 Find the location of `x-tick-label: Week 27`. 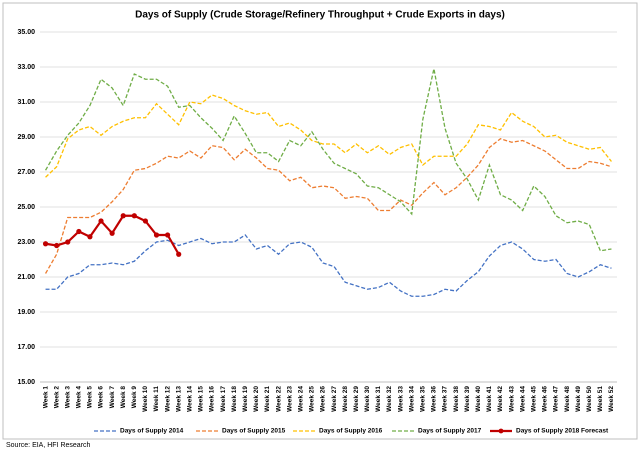

x-tick-label: Week 27 is located at coordinates (334, 399).